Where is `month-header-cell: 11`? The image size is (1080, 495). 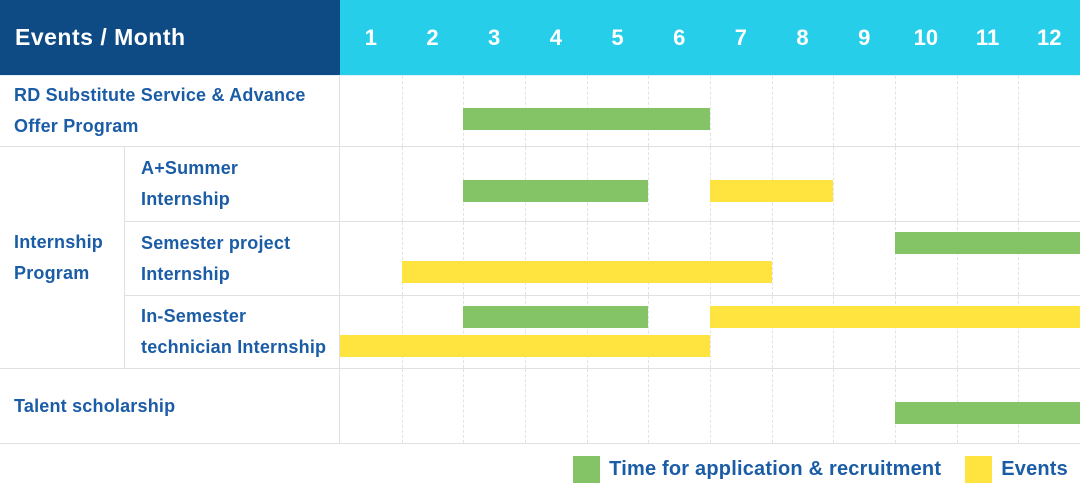
month-header-cell: 11 is located at coordinates (987, 37).